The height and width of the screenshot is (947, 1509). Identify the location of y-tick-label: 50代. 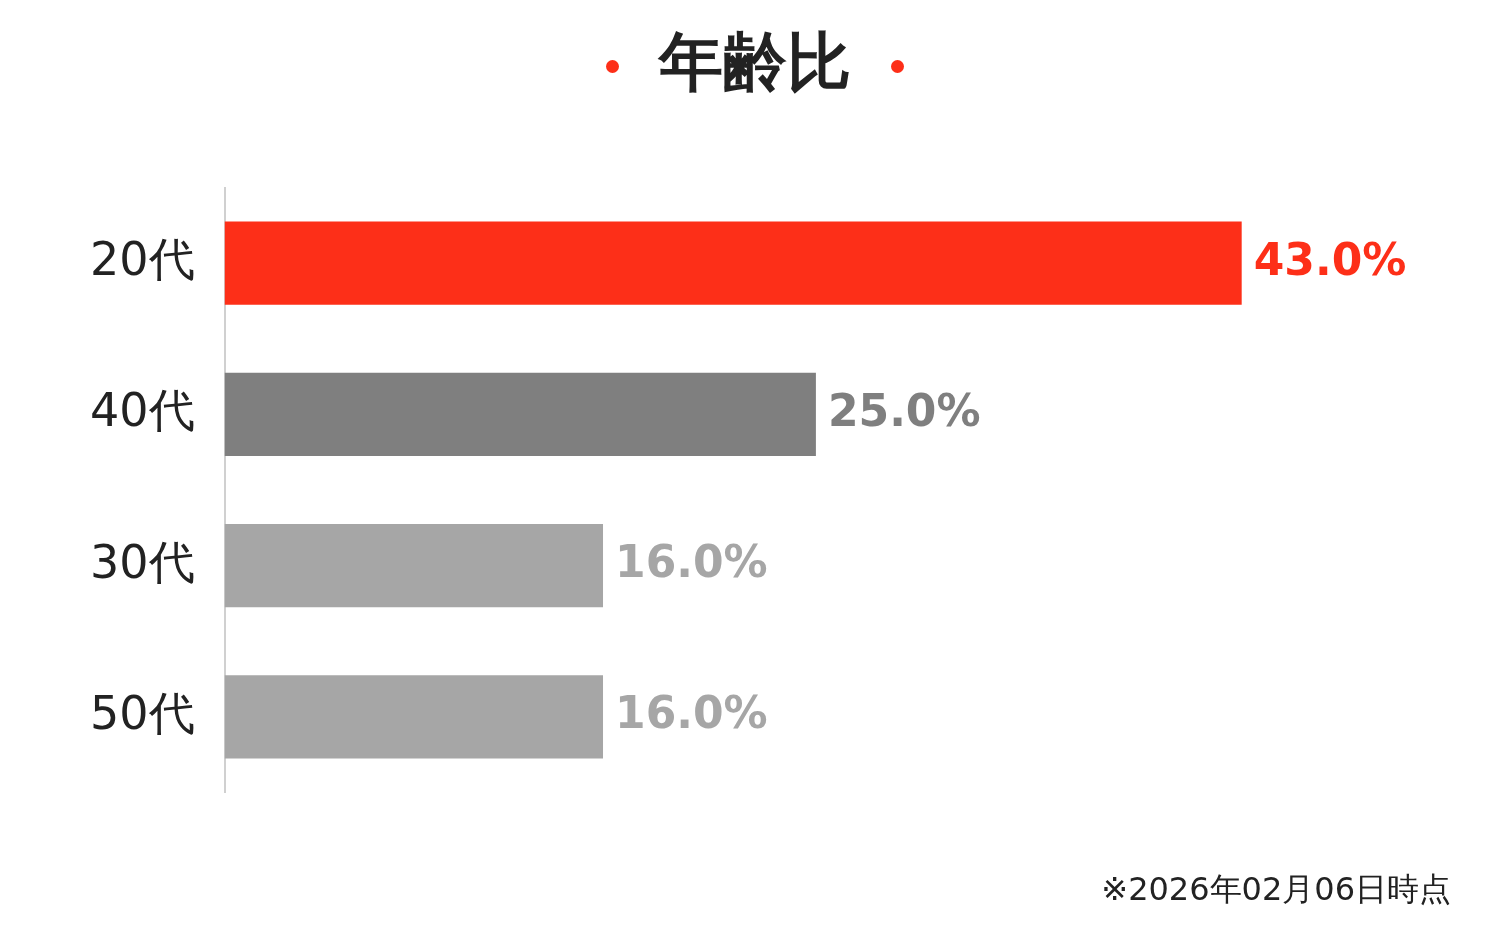
(142, 712).